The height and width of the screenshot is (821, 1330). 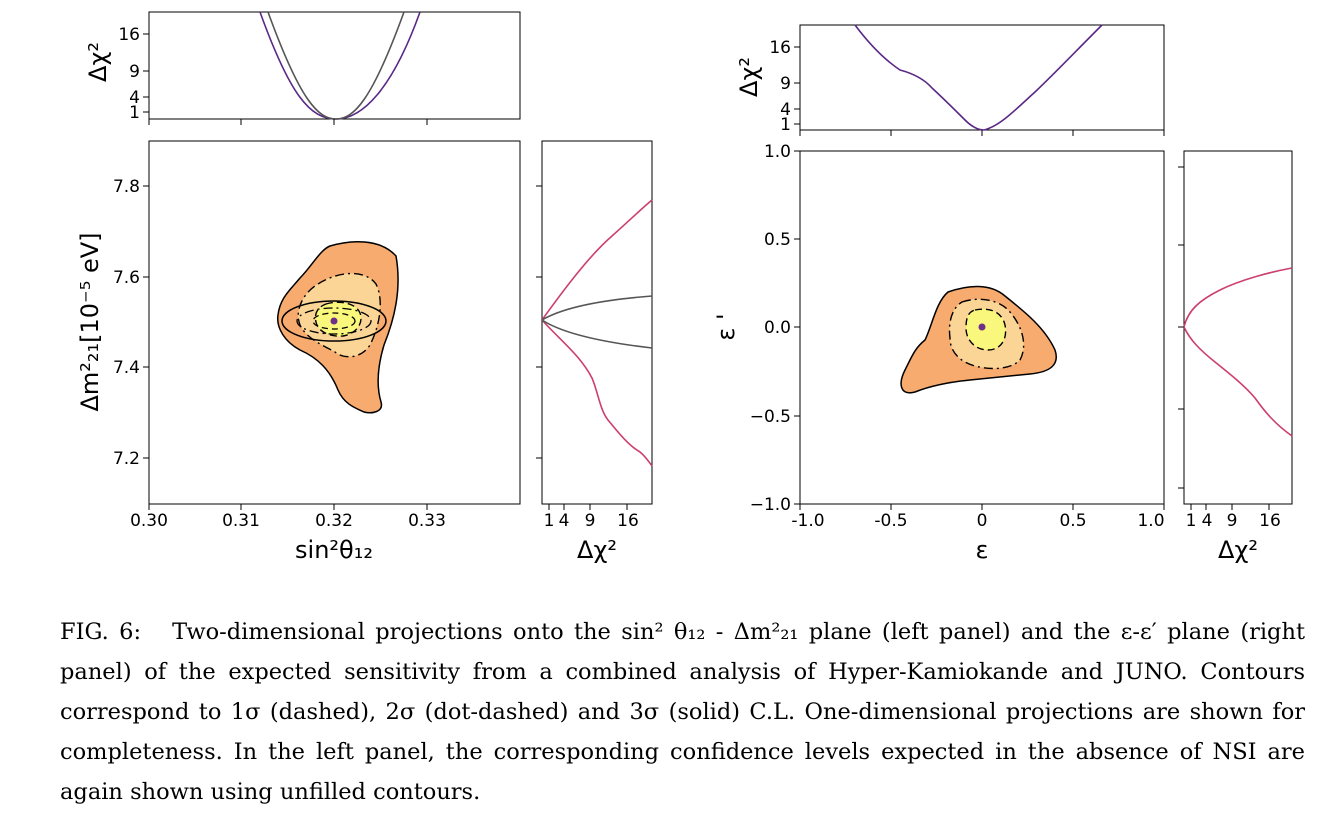 I want to click on right-top-profile-curve, so click(x=978, y=77).